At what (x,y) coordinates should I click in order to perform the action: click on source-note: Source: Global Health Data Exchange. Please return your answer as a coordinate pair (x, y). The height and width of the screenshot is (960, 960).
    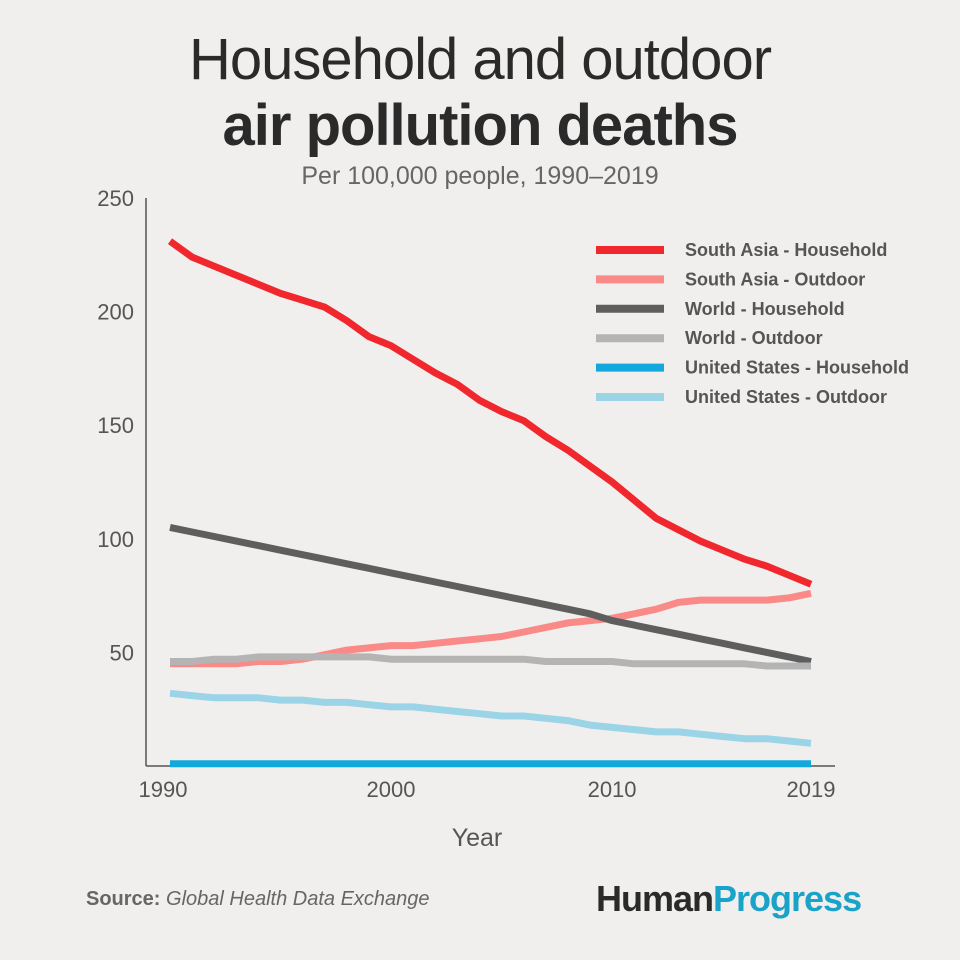
    Looking at the image, I should click on (258, 899).